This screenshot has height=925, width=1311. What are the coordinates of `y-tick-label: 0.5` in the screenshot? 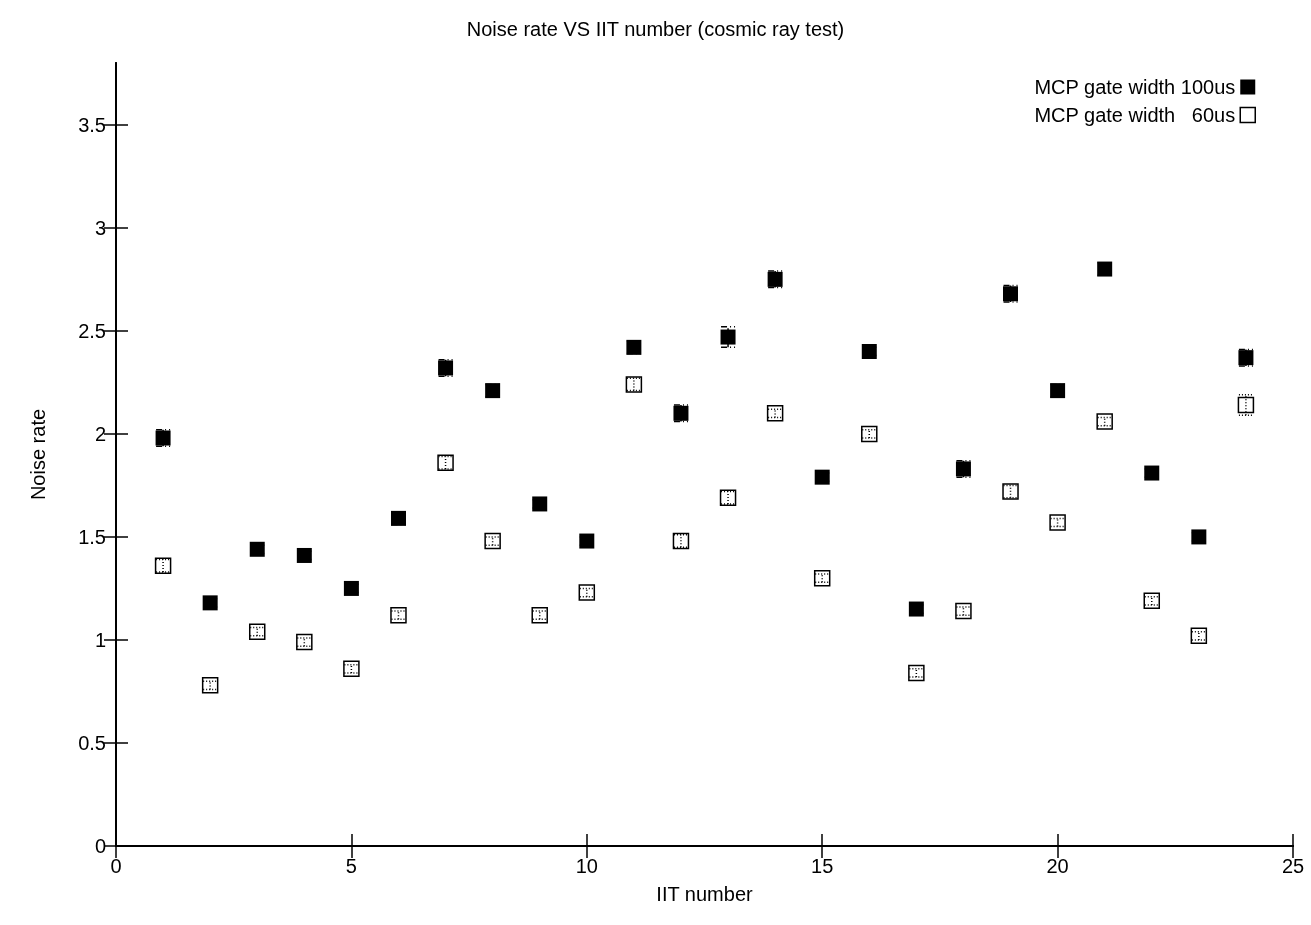 It's located at (92, 742).